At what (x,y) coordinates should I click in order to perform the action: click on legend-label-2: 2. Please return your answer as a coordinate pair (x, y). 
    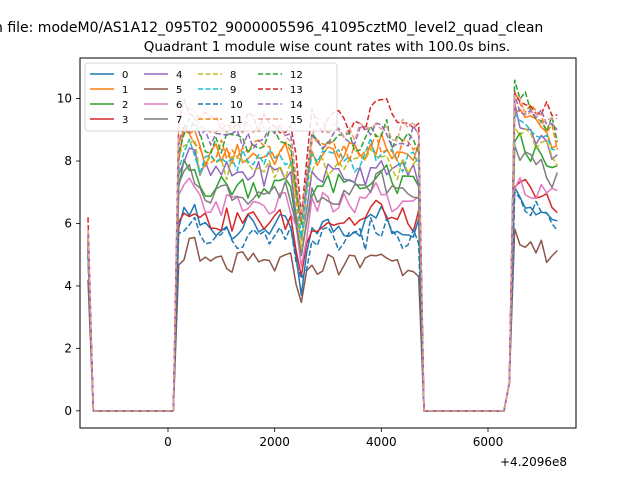
    Looking at the image, I should click on (125, 105).